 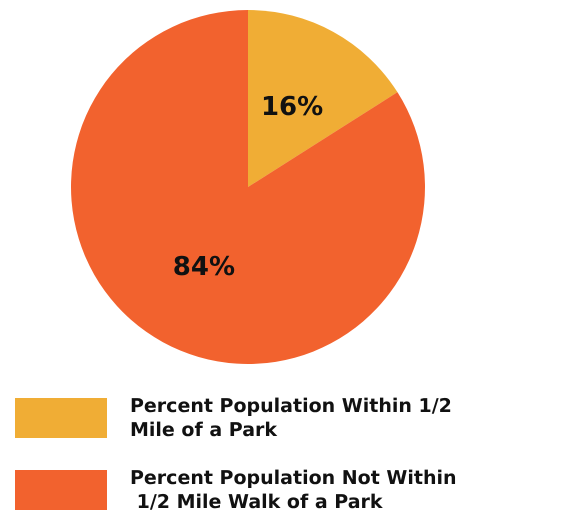 What do you see at coordinates (293, 490) in the screenshot?
I see `legend-label: Percent Population Not Within 1/2 Mile Walk of a Park` at bounding box center [293, 490].